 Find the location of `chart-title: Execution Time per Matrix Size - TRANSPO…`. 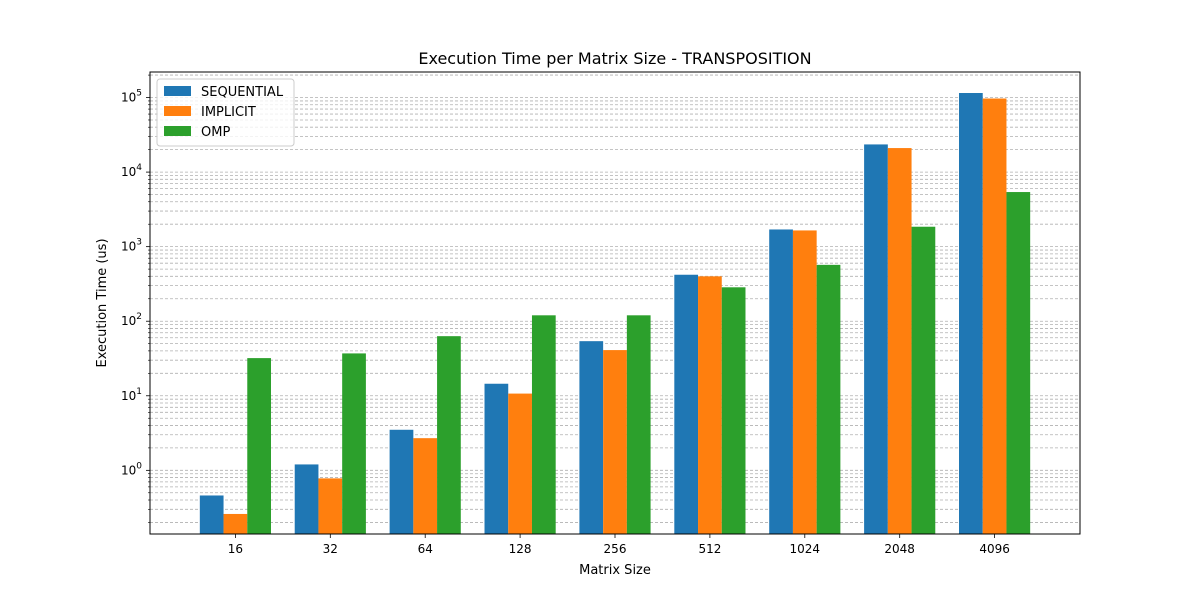

chart-title: Execution Time per Matrix Size - TRANSPO… is located at coordinates (614, 58).